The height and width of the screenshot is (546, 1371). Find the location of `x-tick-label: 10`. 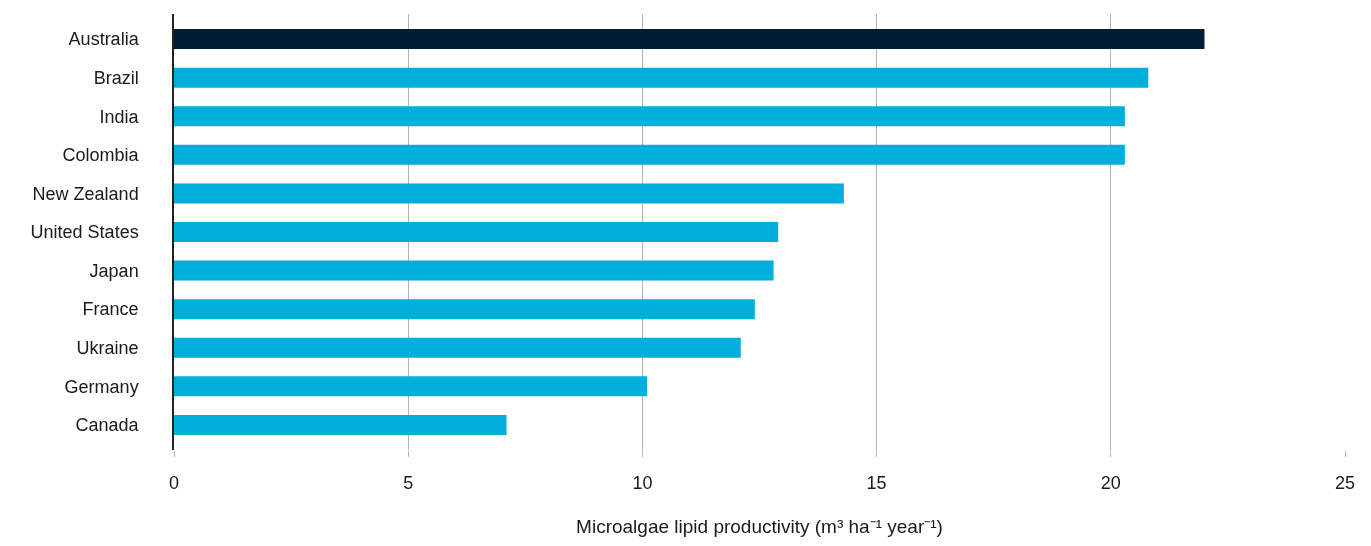

x-tick-label: 10 is located at coordinates (642, 482).